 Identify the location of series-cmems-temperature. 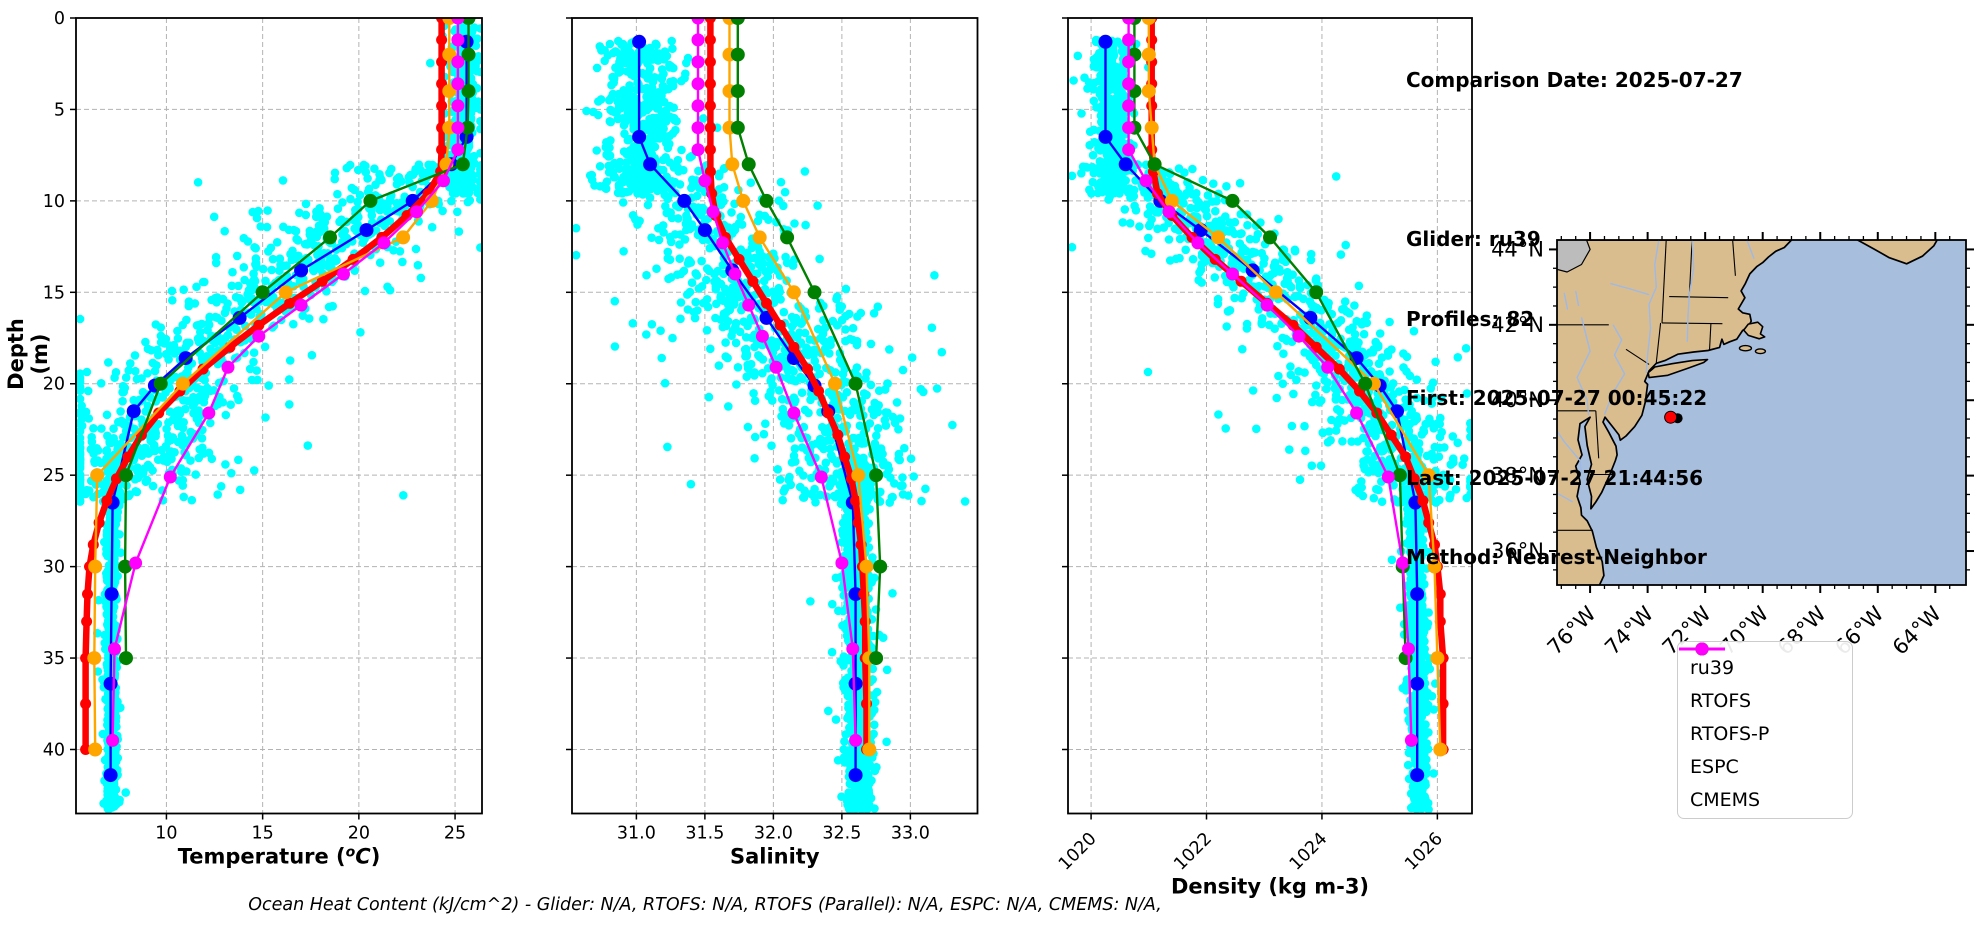
(285, 382).